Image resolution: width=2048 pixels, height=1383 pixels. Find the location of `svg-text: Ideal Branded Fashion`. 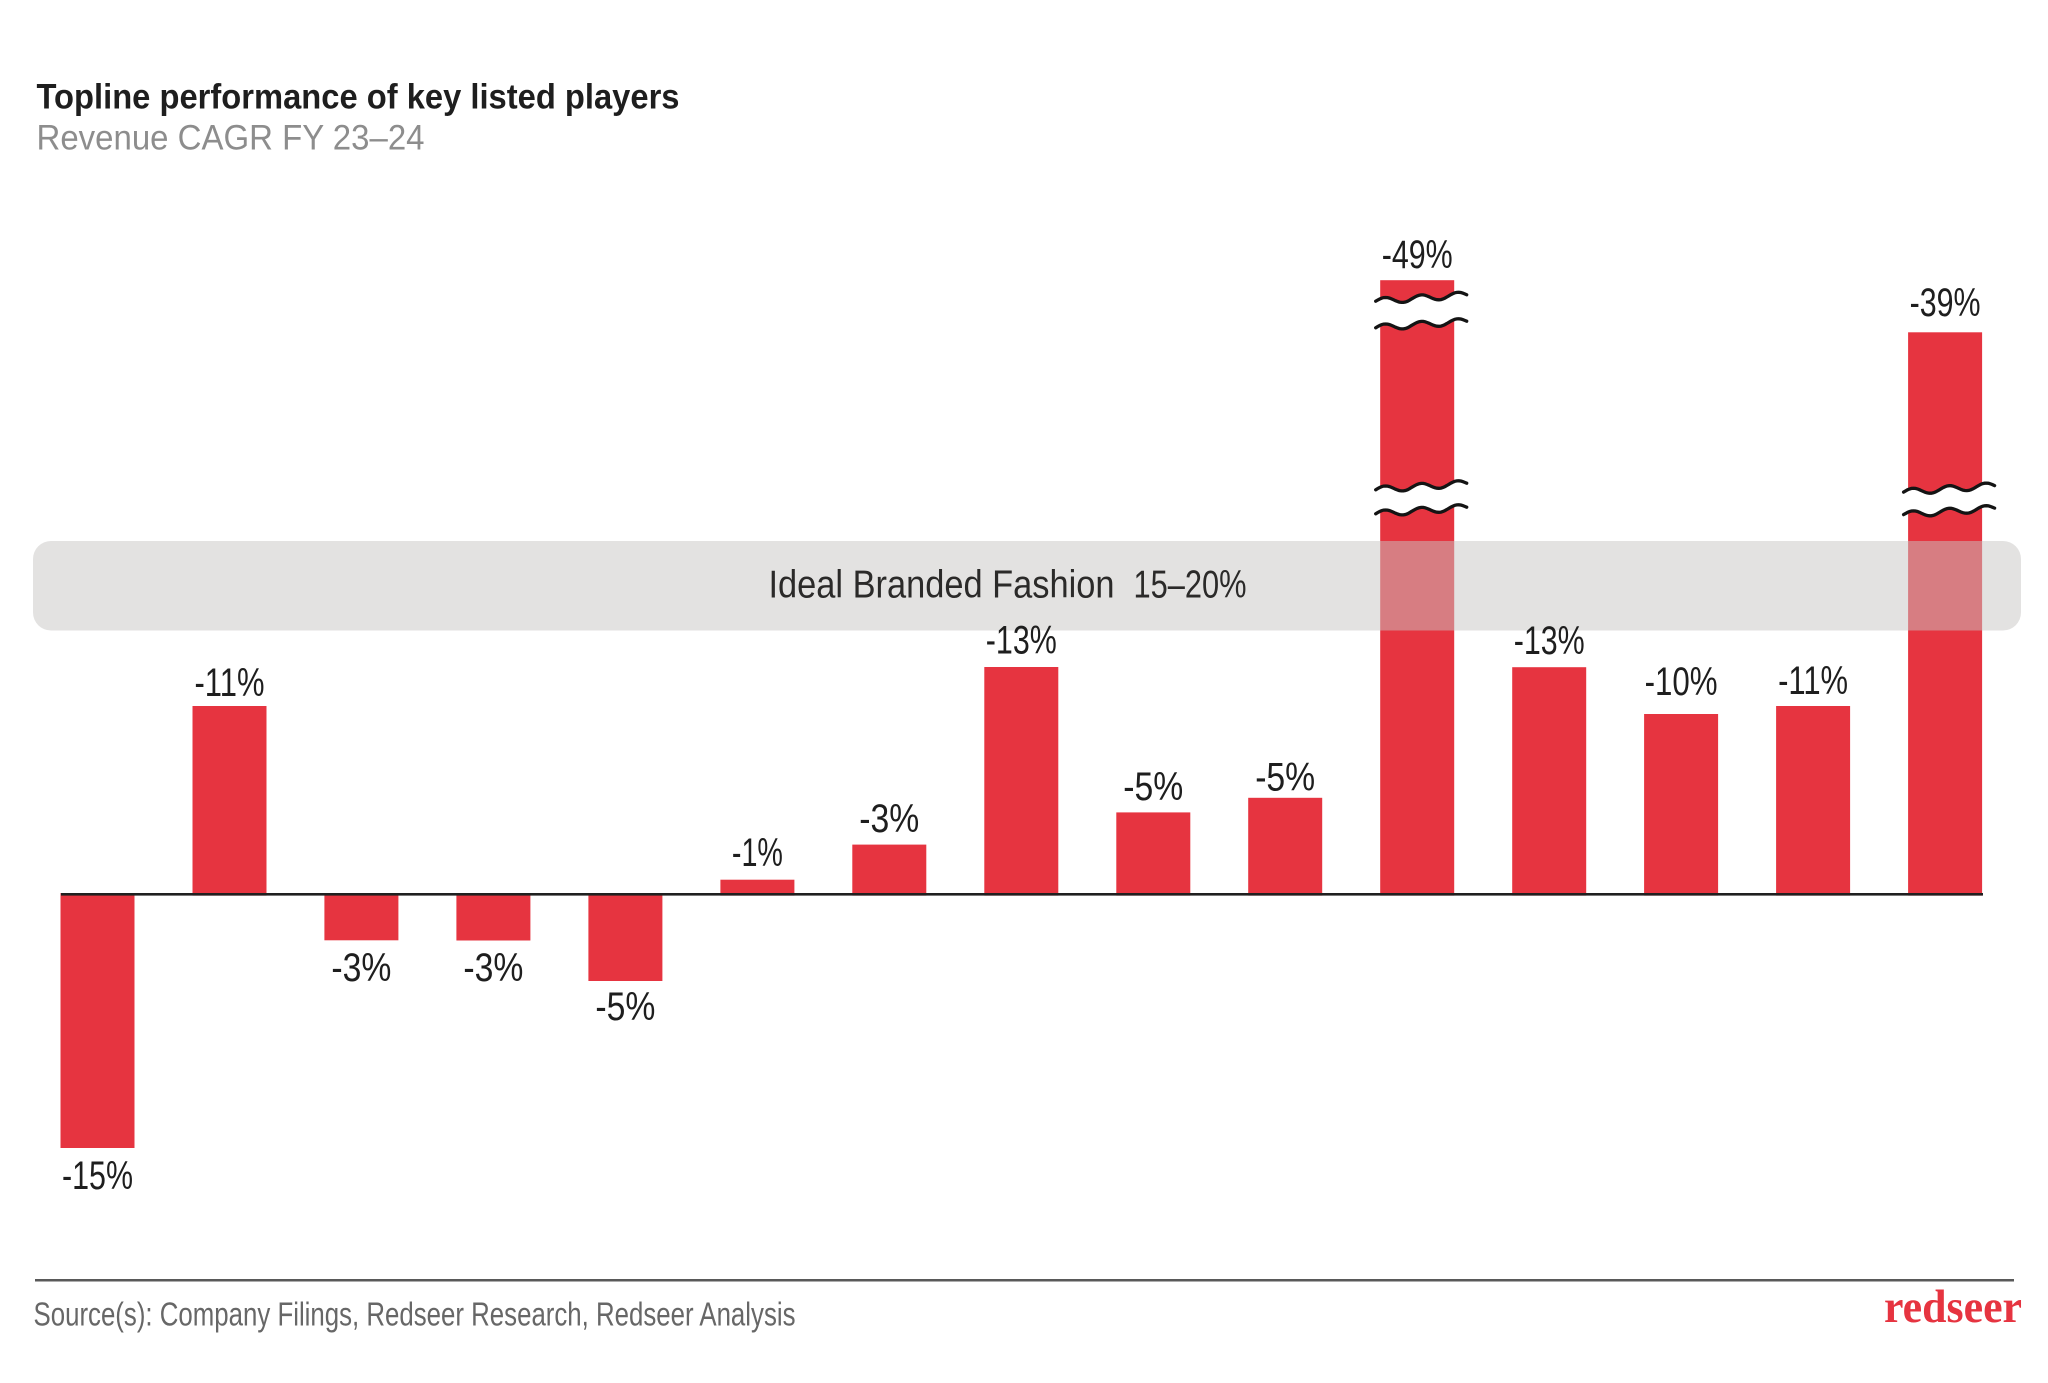

svg-text: Ideal Branded Fashion is located at coordinates (942, 585).